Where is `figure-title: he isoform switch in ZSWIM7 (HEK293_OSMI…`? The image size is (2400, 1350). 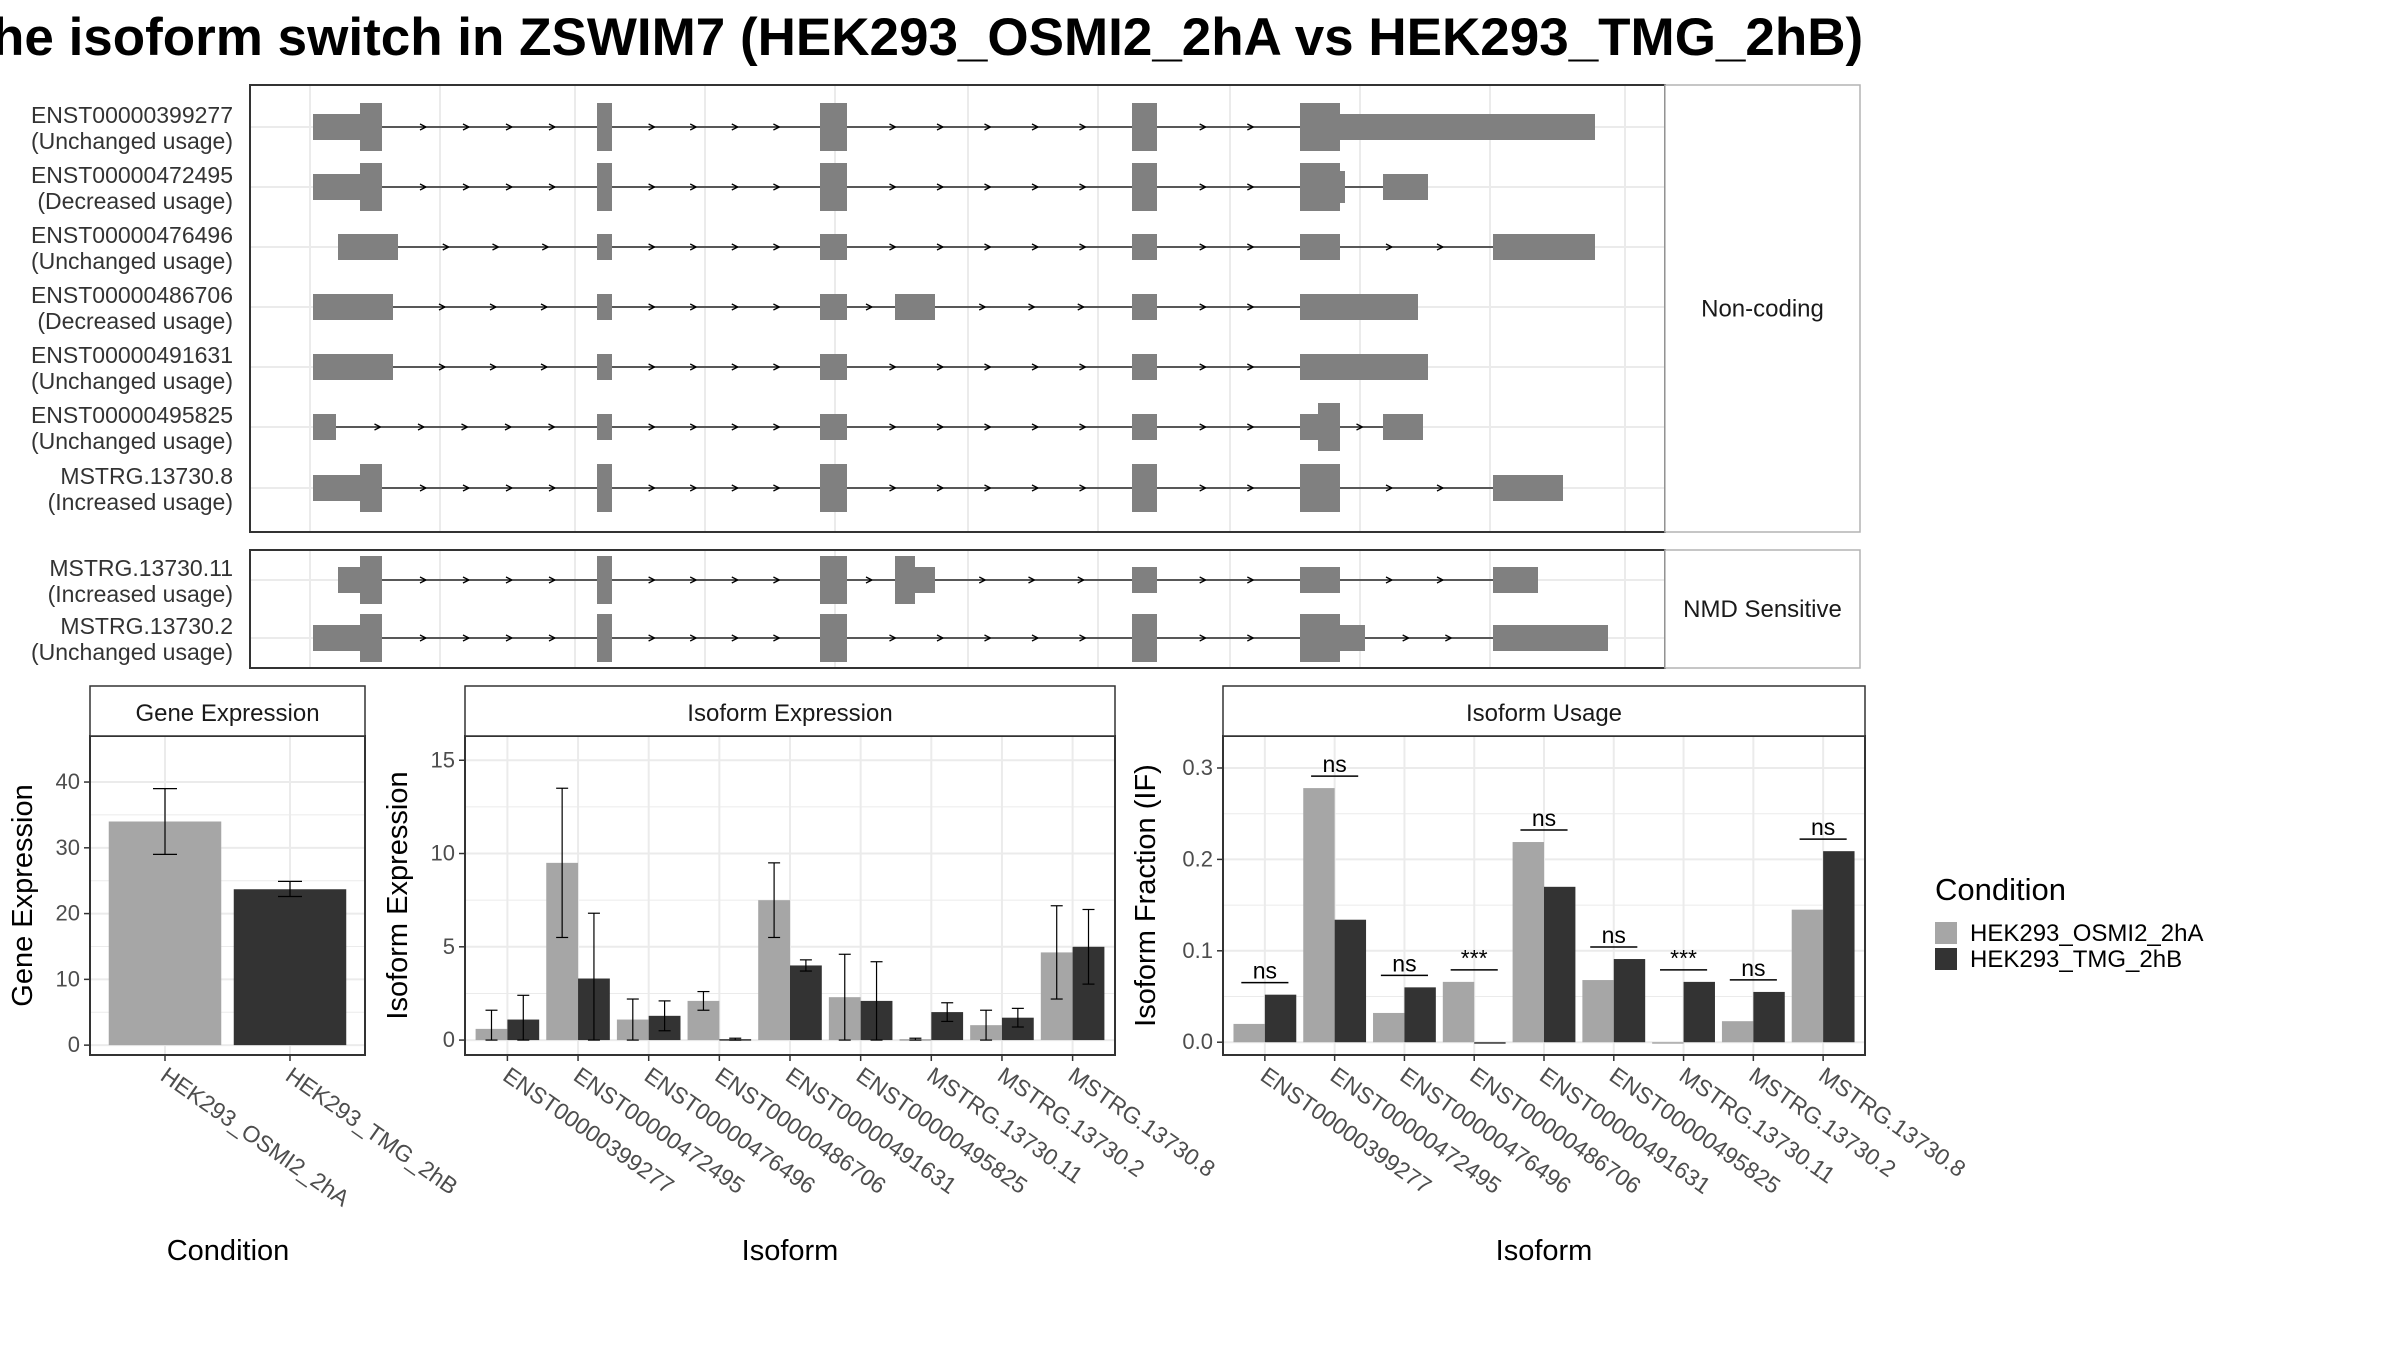
figure-title: he isoform switch in ZSWIM7 (HEK293_OSMI… is located at coordinates (931, 37).